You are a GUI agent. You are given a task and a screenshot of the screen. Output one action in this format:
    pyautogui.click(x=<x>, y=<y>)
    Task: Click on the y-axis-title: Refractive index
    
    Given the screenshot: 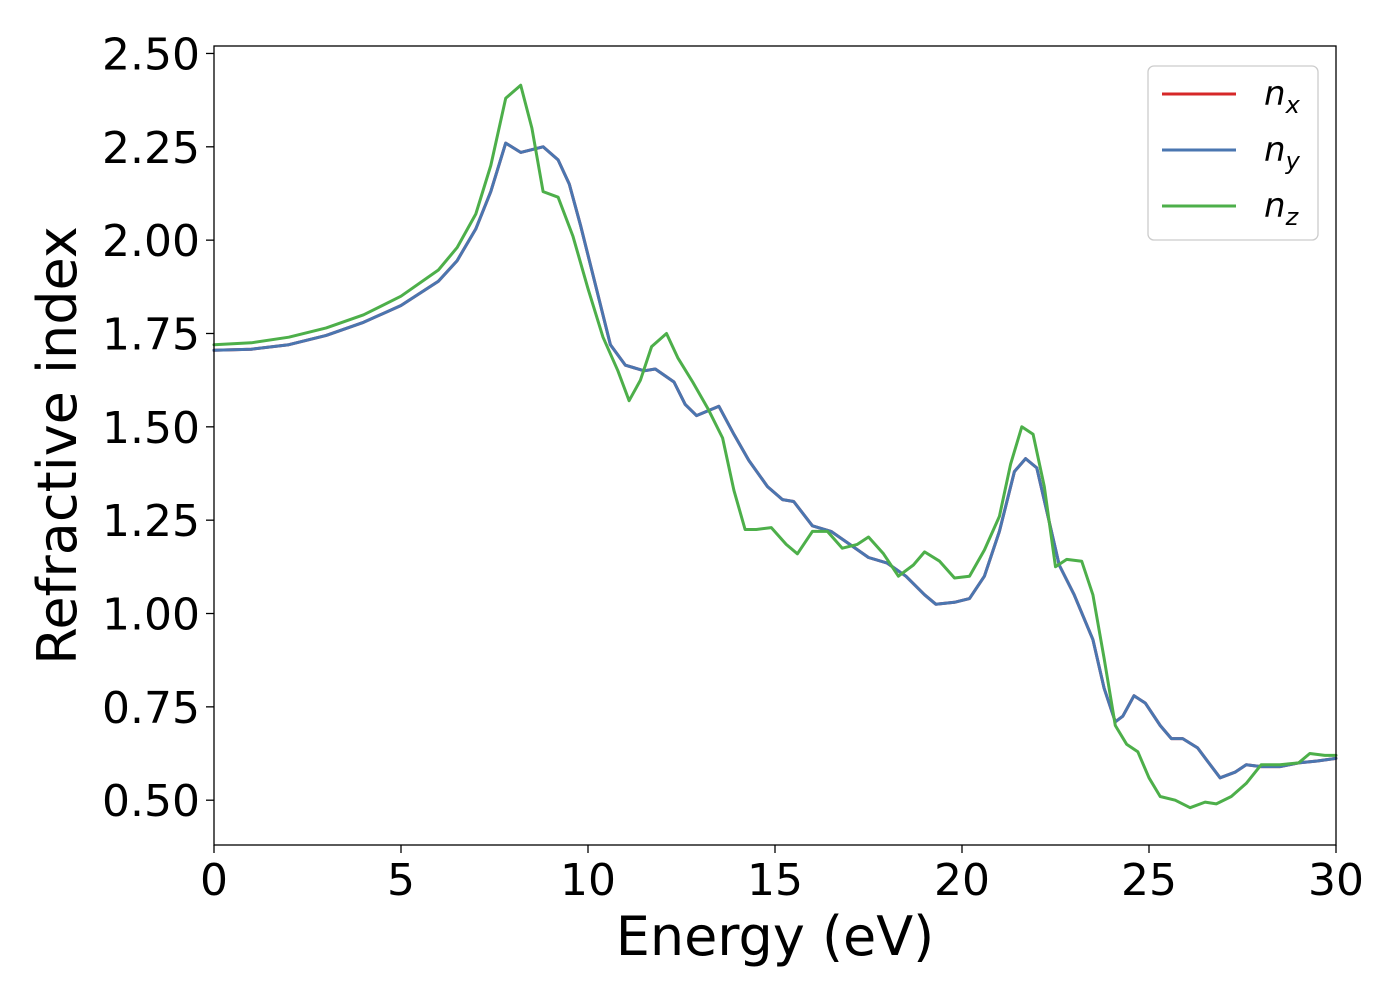 What is the action you would take?
    pyautogui.click(x=57, y=445)
    